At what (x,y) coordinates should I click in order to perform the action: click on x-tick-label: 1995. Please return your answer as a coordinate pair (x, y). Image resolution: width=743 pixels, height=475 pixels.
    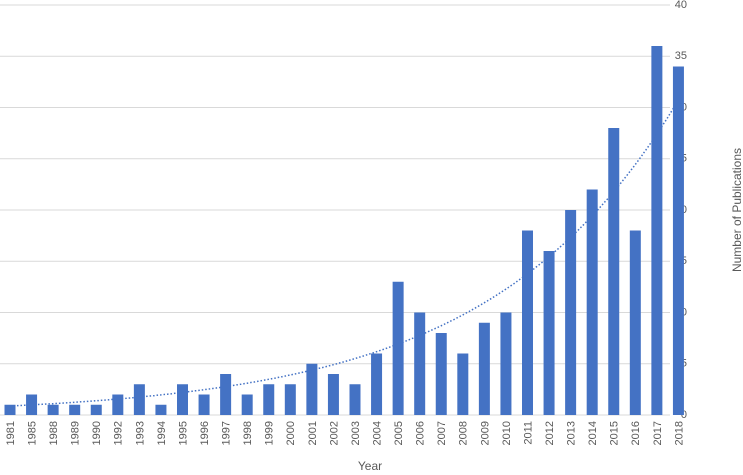
    Looking at the image, I should click on (183, 433).